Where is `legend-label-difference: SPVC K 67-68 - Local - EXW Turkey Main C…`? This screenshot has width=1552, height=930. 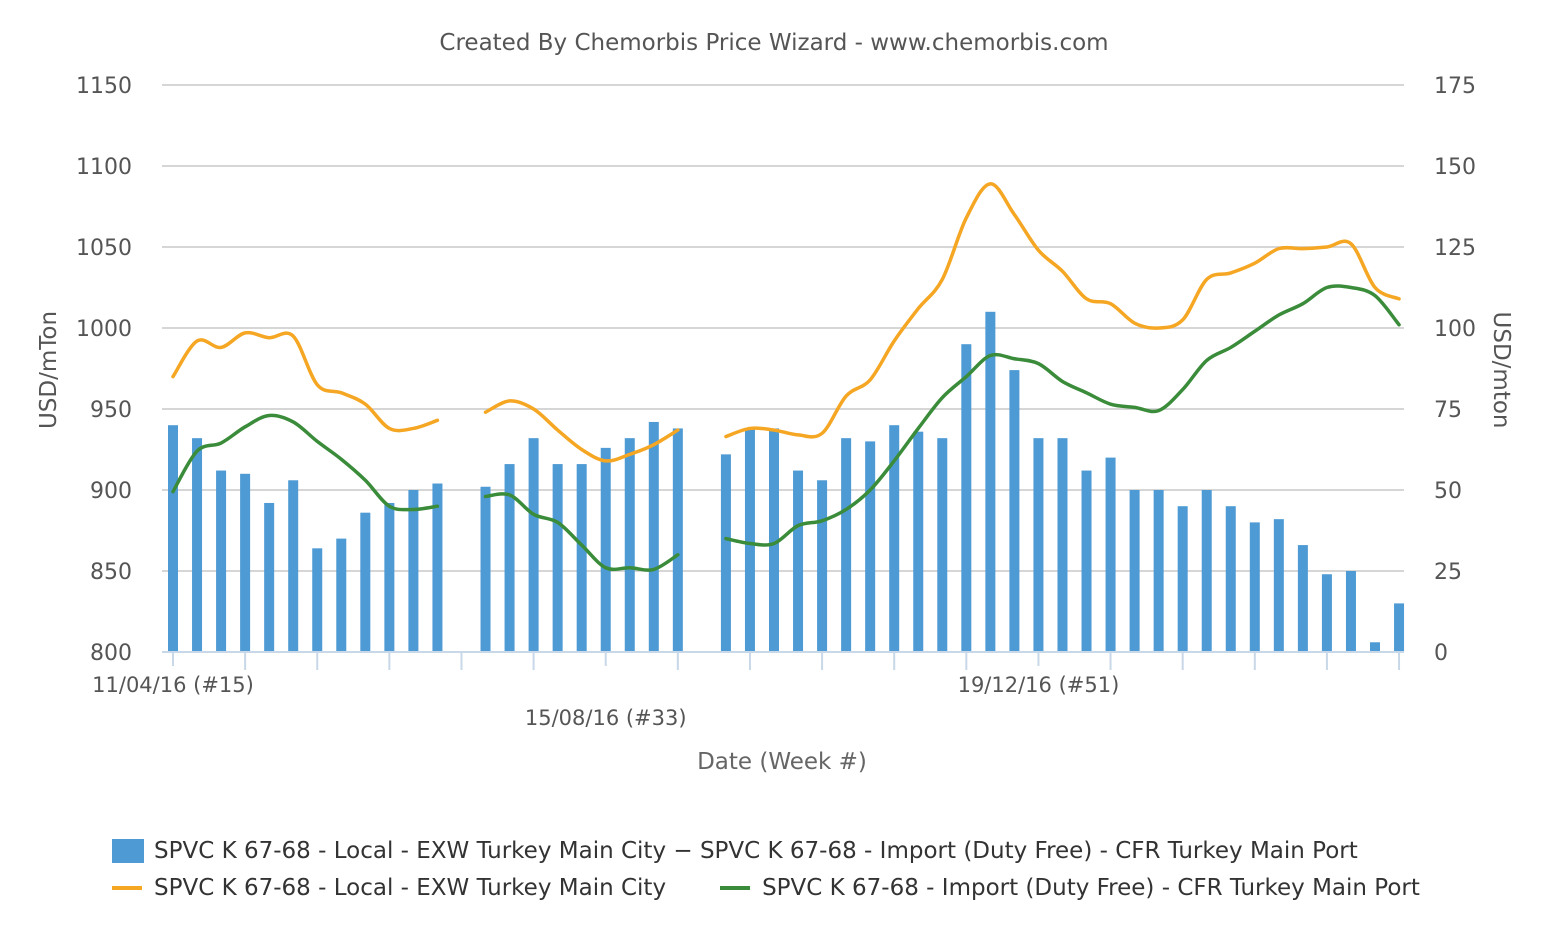
legend-label-difference: SPVC K 67-68 - Local - EXW Turkey Main C… is located at coordinates (756, 850).